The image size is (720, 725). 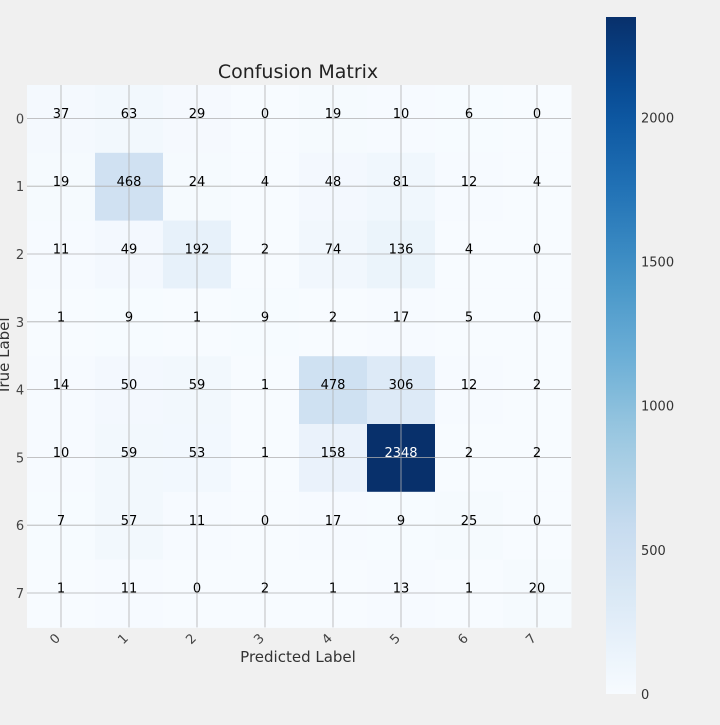 What do you see at coordinates (293, 639) in the screenshot?
I see `x-tick-labels: 0 1 2 3 4 5 6 7` at bounding box center [293, 639].